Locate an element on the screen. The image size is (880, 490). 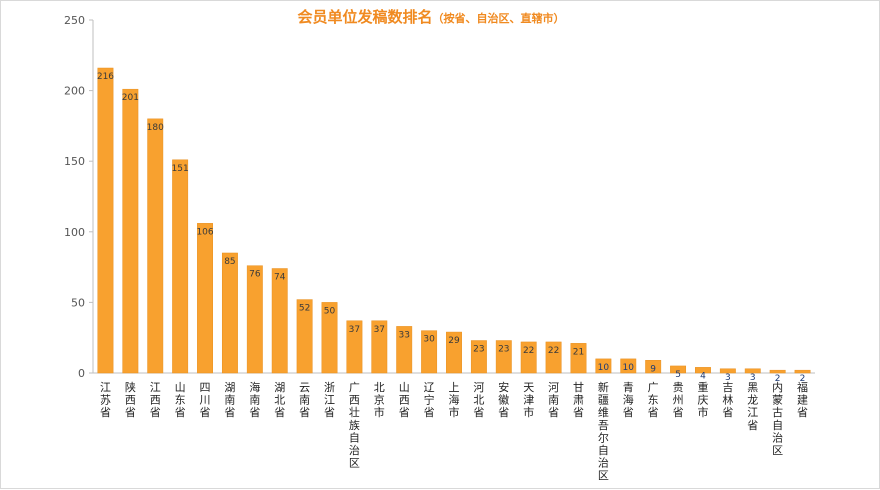
data-label: 106 is located at coordinates (204, 232).